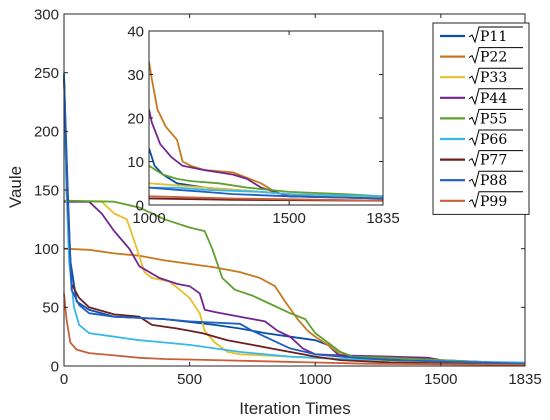 This screenshot has height=420, width=550. I want to click on y-tick-label: 200, so click(46, 132).